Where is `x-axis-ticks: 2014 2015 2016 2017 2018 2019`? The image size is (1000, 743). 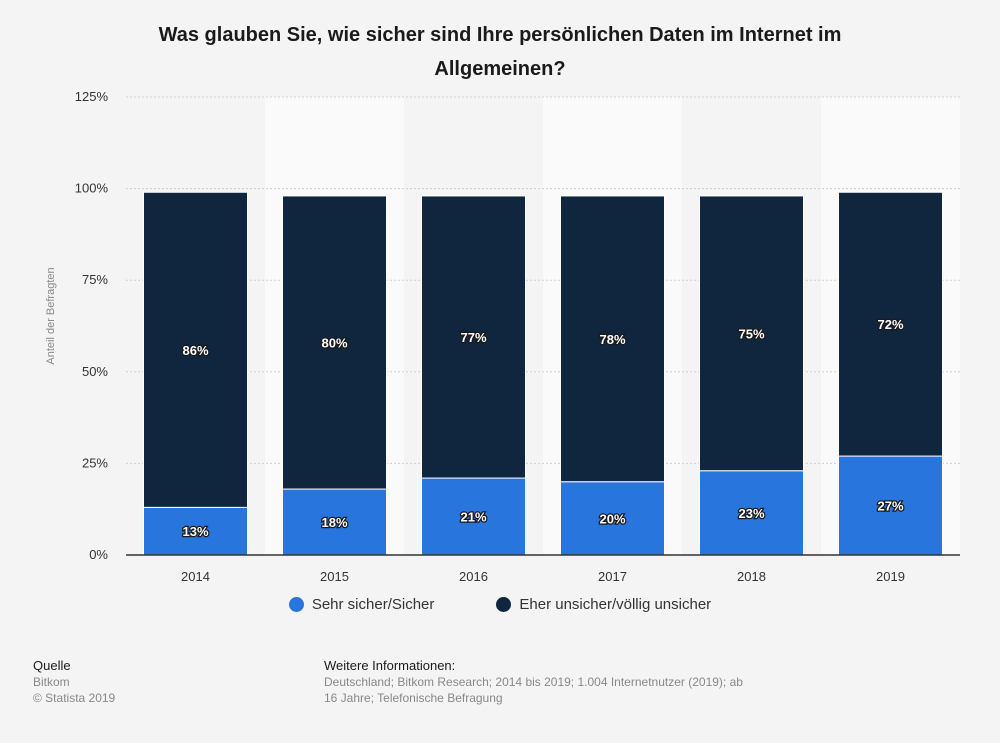
x-axis-ticks: 2014 2015 2016 2017 2018 2019 is located at coordinates (543, 576).